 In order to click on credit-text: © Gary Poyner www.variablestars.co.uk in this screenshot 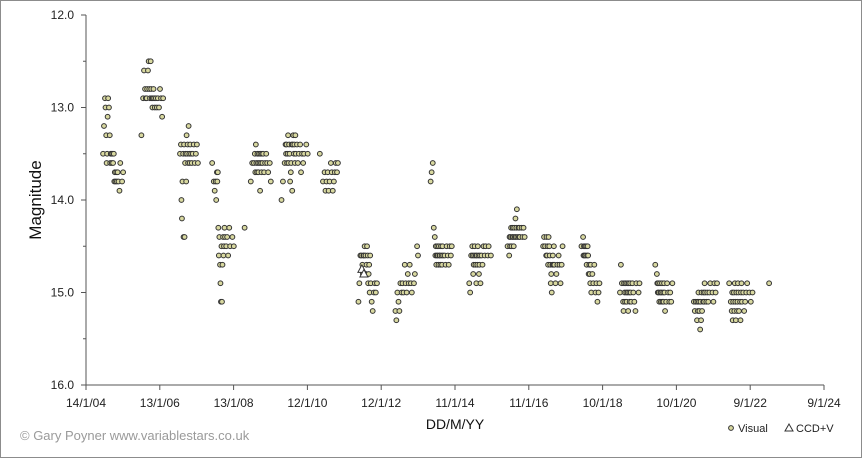, I will do `click(135, 435)`.